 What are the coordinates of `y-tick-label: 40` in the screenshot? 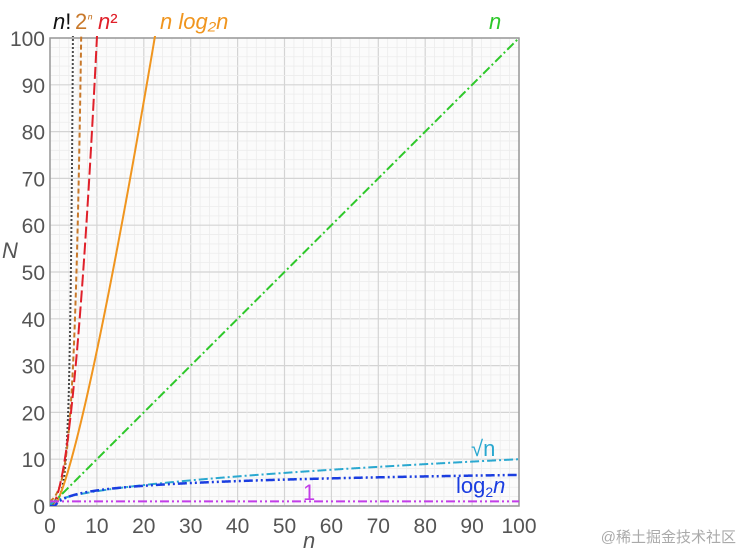 It's located at (33, 320).